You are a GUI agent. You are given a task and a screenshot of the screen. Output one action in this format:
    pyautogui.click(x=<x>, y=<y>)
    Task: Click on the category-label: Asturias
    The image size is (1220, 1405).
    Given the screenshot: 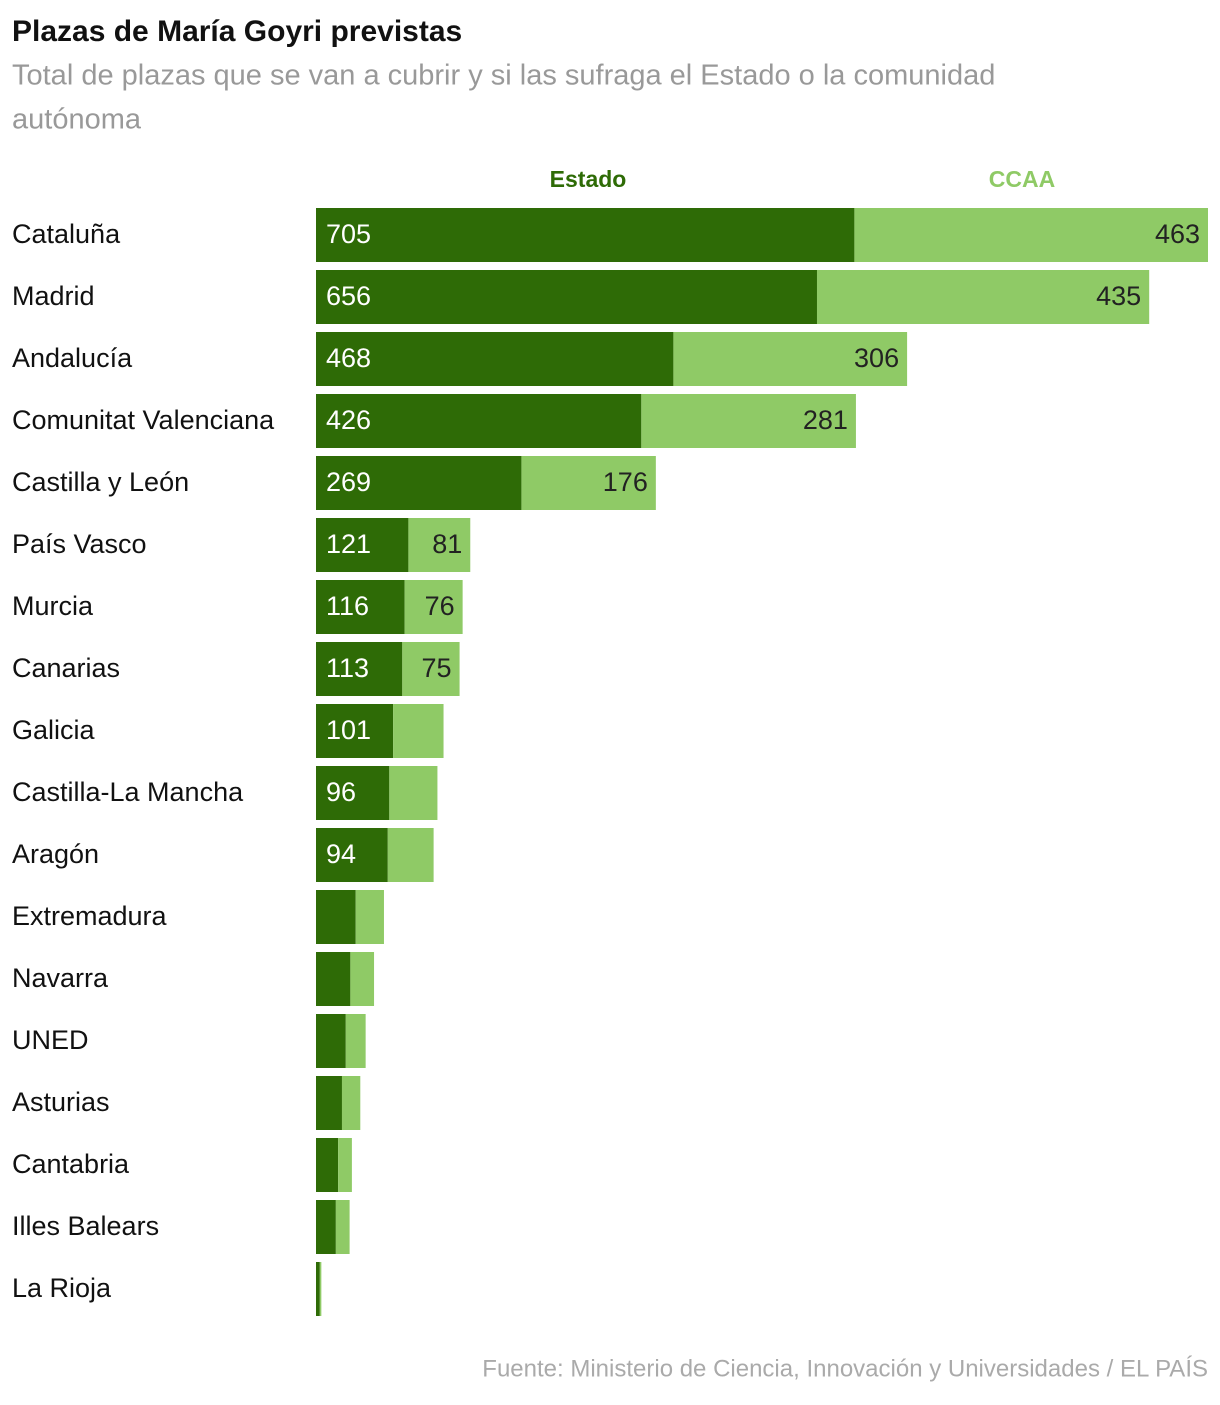 What is the action you would take?
    pyautogui.click(x=61, y=1102)
    